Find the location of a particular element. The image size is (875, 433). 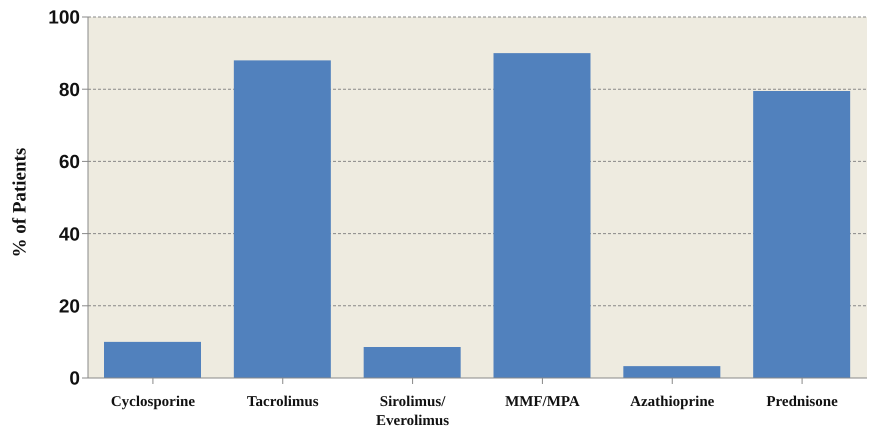

x-tick-label: Prednisone is located at coordinates (802, 402).